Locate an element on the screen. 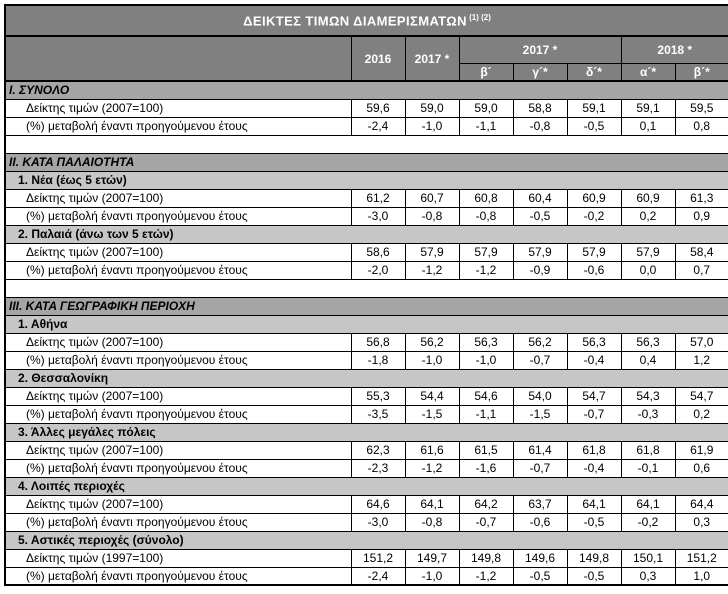  header-col-2016: 2016 is located at coordinates (378, 58).